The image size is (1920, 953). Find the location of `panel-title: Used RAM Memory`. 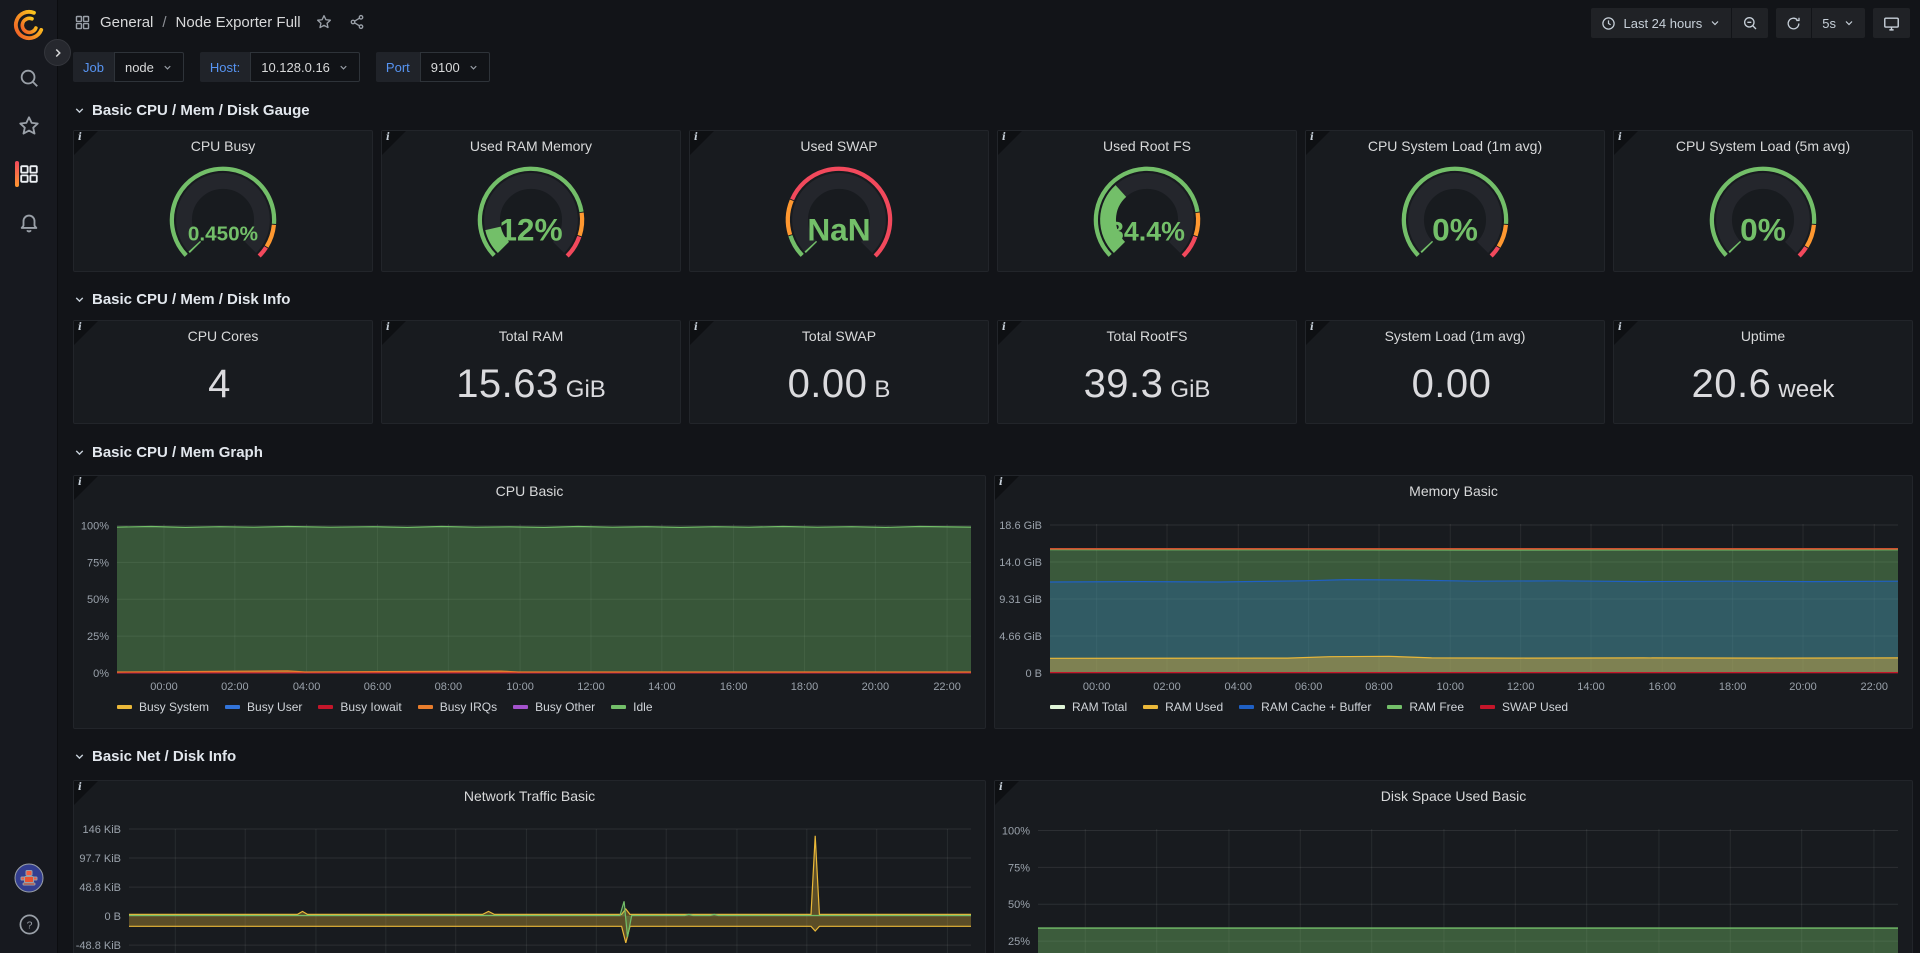

panel-title: Used RAM Memory is located at coordinates (531, 146).